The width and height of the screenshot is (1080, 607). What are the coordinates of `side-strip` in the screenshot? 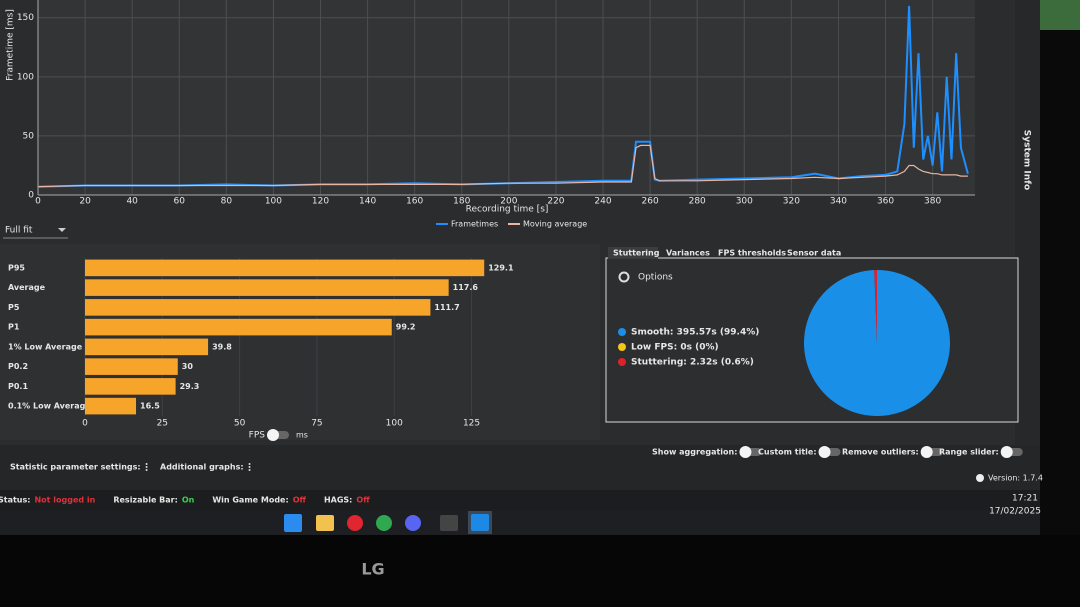 It's located at (1027, 245).